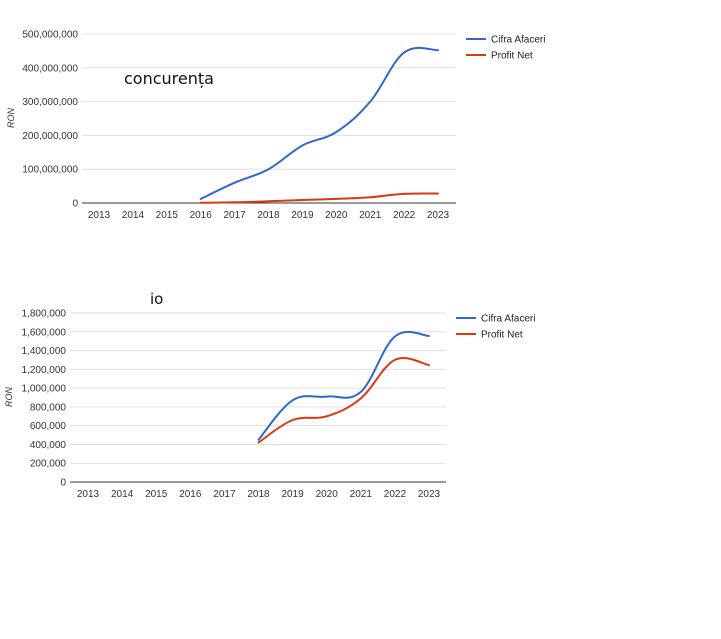 Image resolution: width=721 pixels, height=639 pixels. What do you see at coordinates (50, 102) in the screenshot?
I see `y-tick-label: 300,000,000` at bounding box center [50, 102].